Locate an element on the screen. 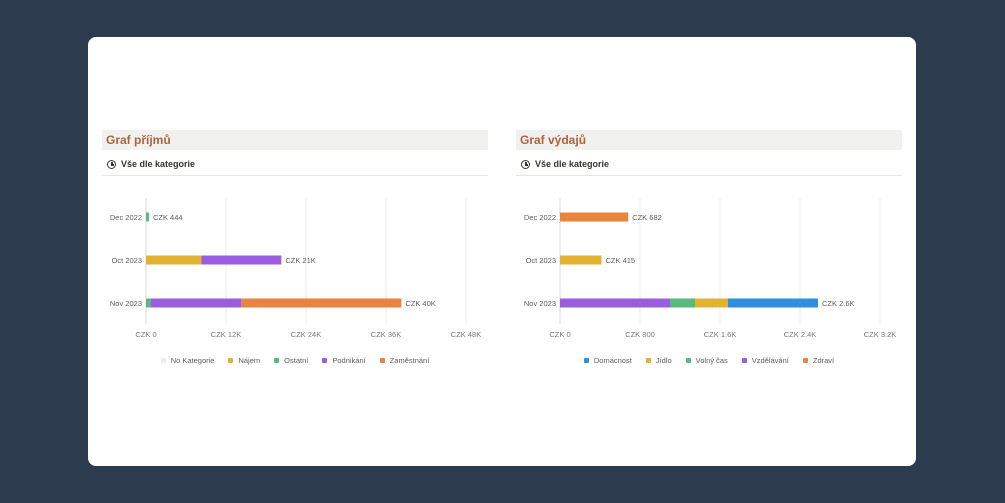 This screenshot has height=503, width=1005. expense-legend-label: Jídlo is located at coordinates (663, 360).